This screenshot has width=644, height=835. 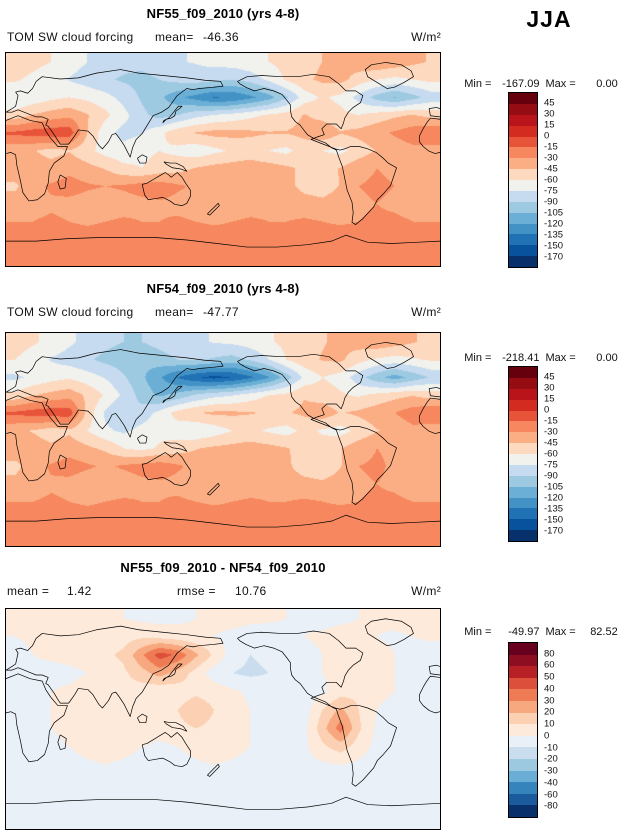 I want to click on colorbar-tick-label: -135, so click(x=554, y=235).